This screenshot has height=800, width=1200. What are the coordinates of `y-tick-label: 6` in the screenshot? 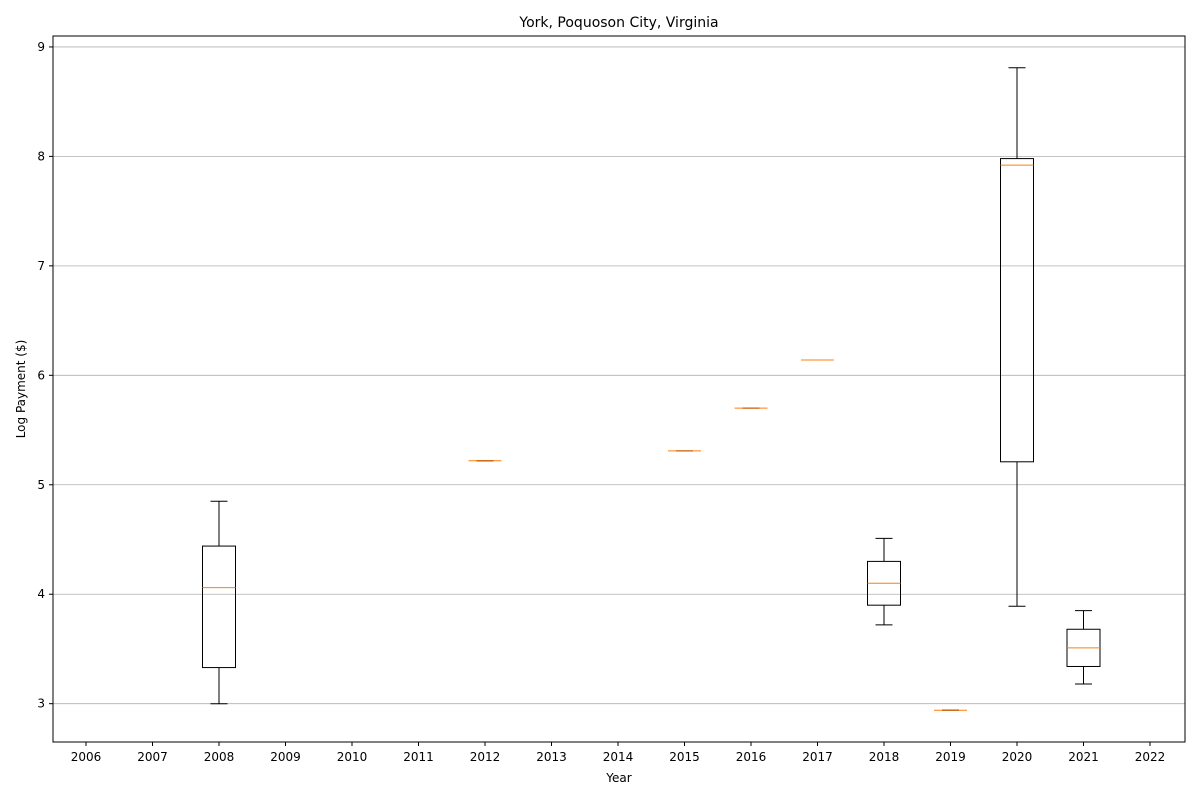 It's located at (41, 375).